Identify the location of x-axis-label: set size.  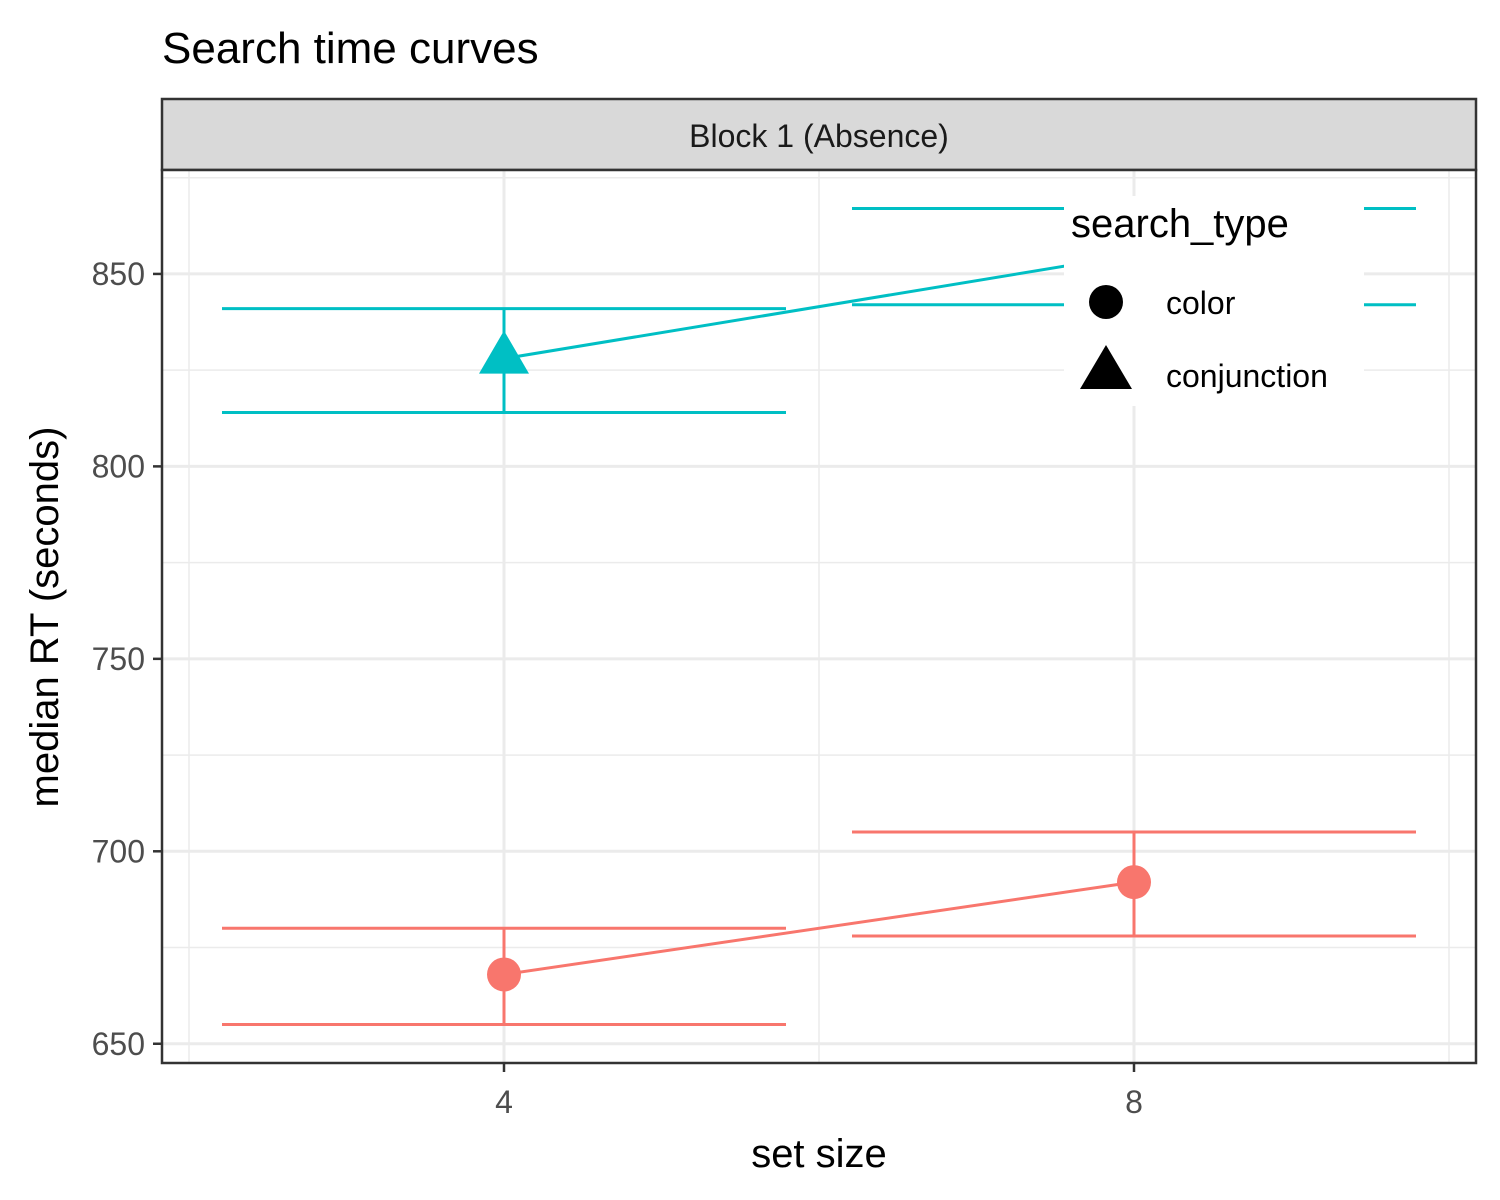
(819, 1154).